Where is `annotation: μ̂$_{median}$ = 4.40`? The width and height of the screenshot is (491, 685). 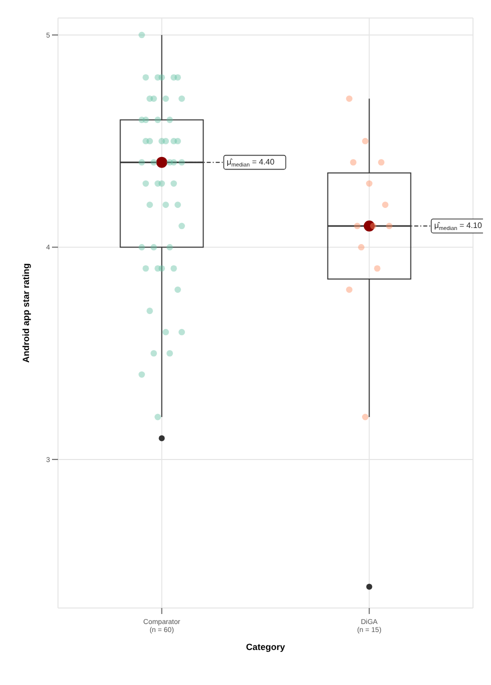
annotation: μ̂$_{median}$ = 4.40 is located at coordinates (250, 163).